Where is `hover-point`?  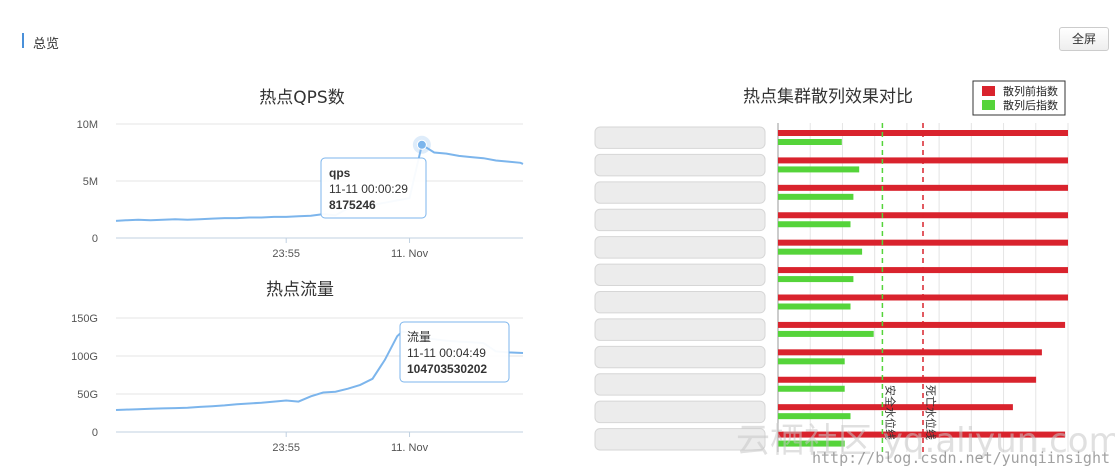
hover-point is located at coordinates (421, 144).